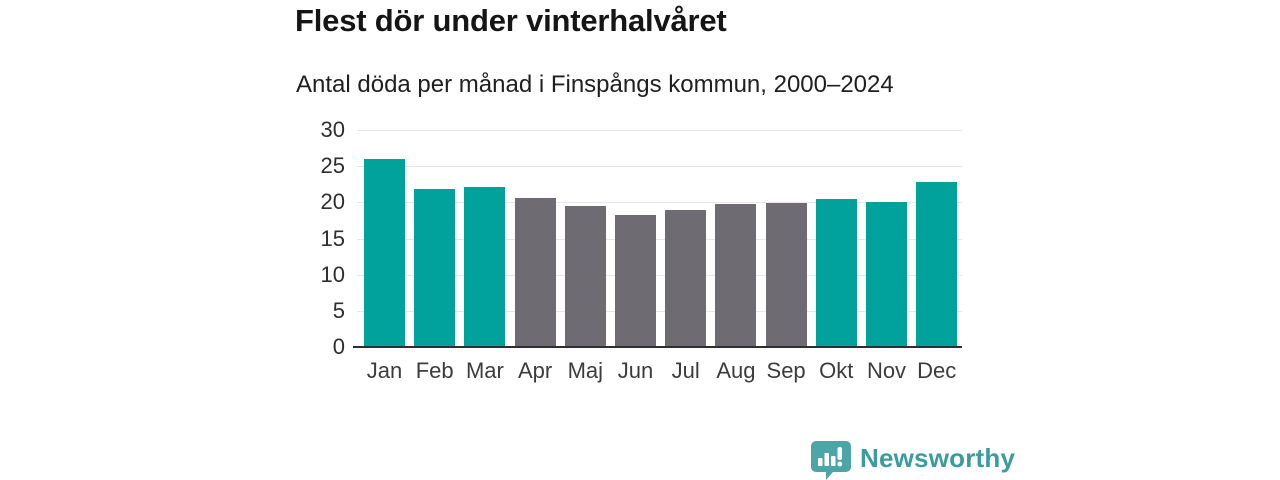  What do you see at coordinates (535, 370) in the screenshot?
I see `x-label-apr: Apr` at bounding box center [535, 370].